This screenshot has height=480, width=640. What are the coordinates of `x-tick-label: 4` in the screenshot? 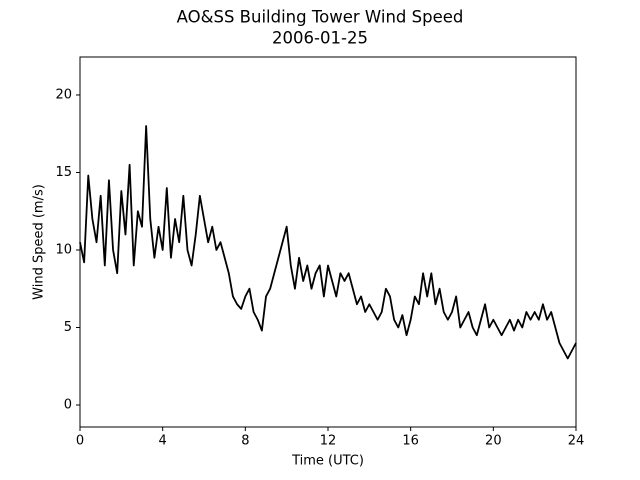 It's located at (163, 441).